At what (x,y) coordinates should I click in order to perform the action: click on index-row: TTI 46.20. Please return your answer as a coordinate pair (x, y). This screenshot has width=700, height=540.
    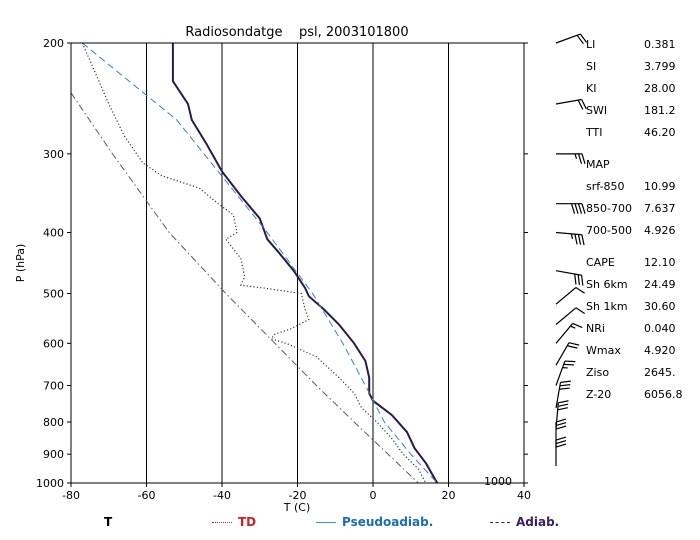
    Looking at the image, I should click on (641, 134).